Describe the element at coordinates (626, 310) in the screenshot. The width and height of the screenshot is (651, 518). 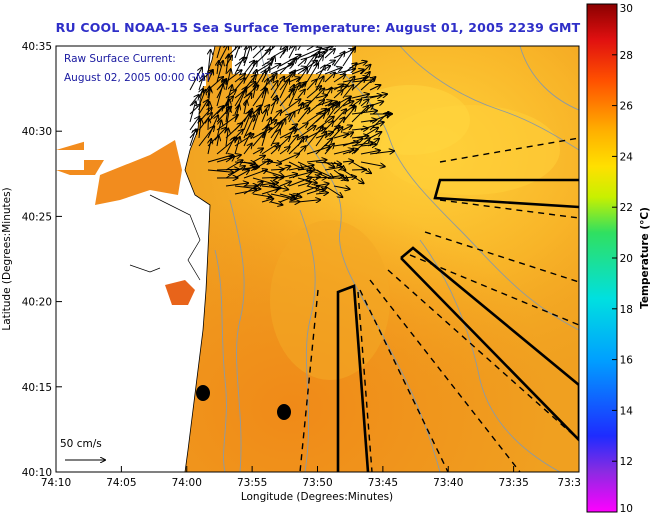
I see `colorbar-tick-label: 18` at that location.